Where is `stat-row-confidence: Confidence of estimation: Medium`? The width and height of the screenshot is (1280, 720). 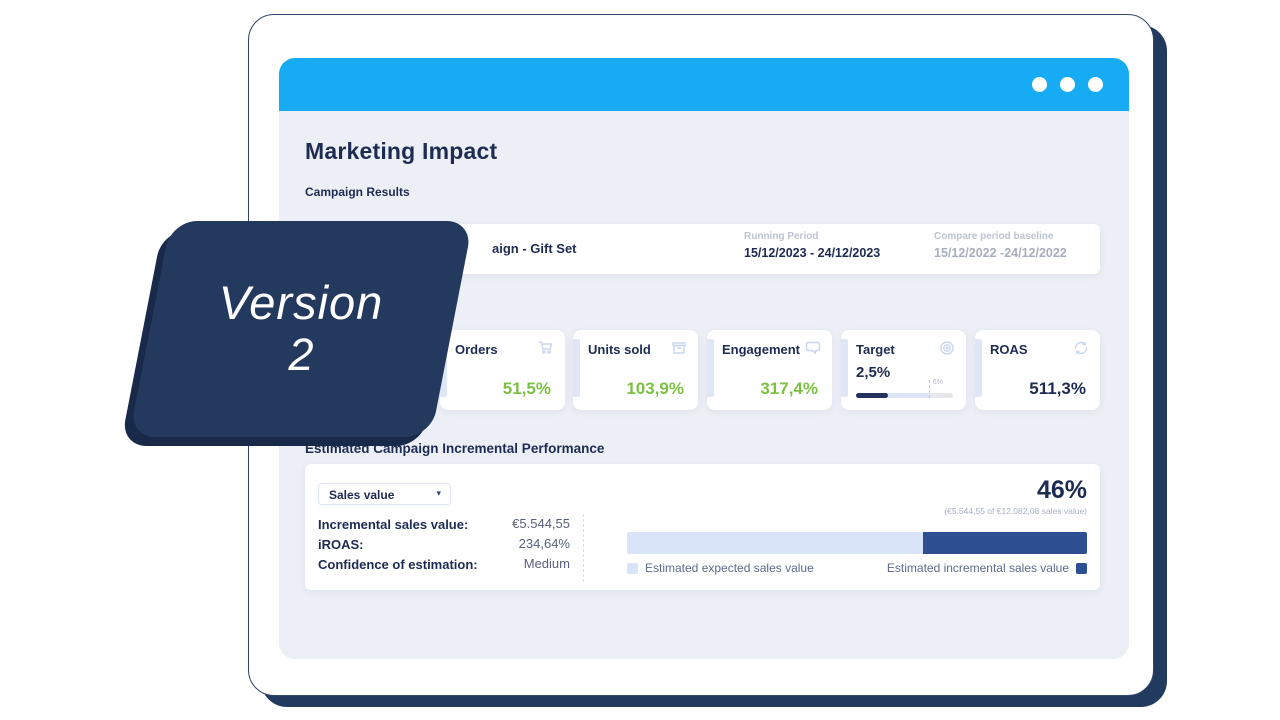 stat-row-confidence: Confidence of estimation: Medium is located at coordinates (444, 566).